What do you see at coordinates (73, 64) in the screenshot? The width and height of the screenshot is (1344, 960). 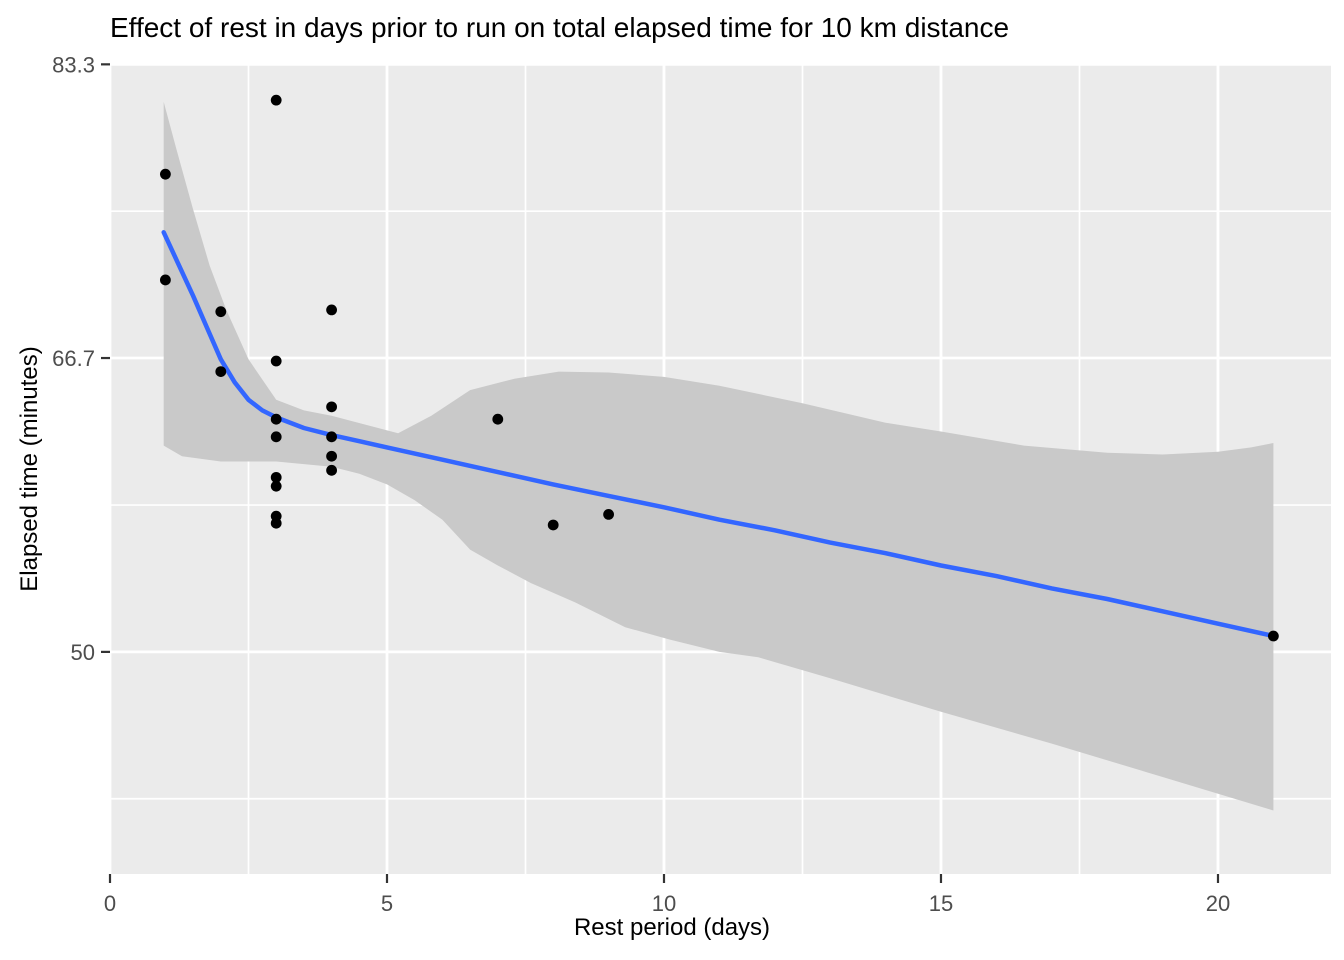 I see `y-tick-label: 83.3` at bounding box center [73, 64].